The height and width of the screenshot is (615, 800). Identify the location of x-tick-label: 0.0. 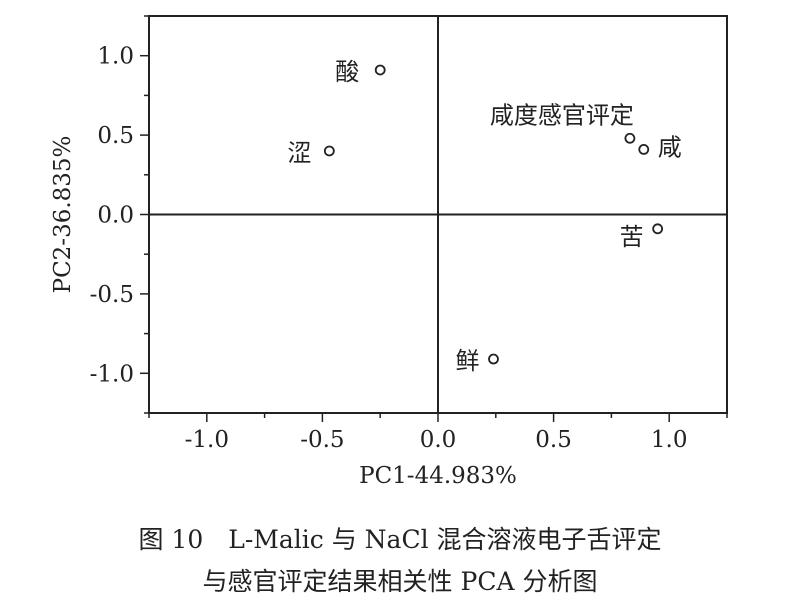
(438, 440).